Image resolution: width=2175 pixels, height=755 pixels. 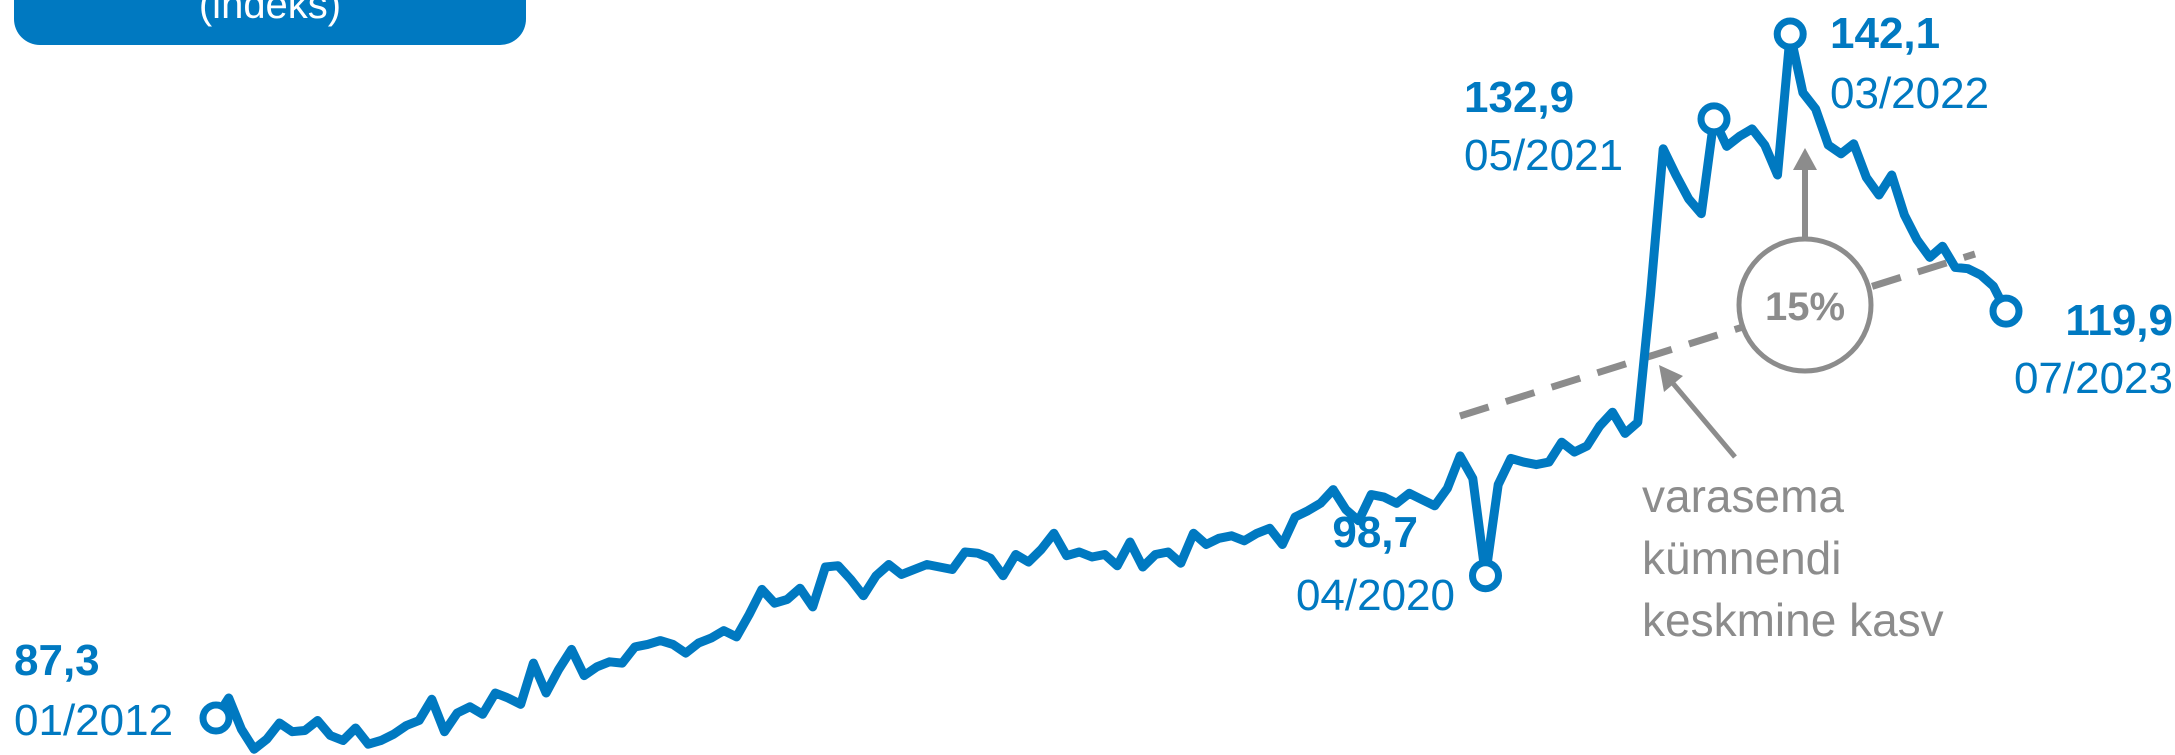 I want to click on index-badge-label: (indeks), so click(x=270, y=13).